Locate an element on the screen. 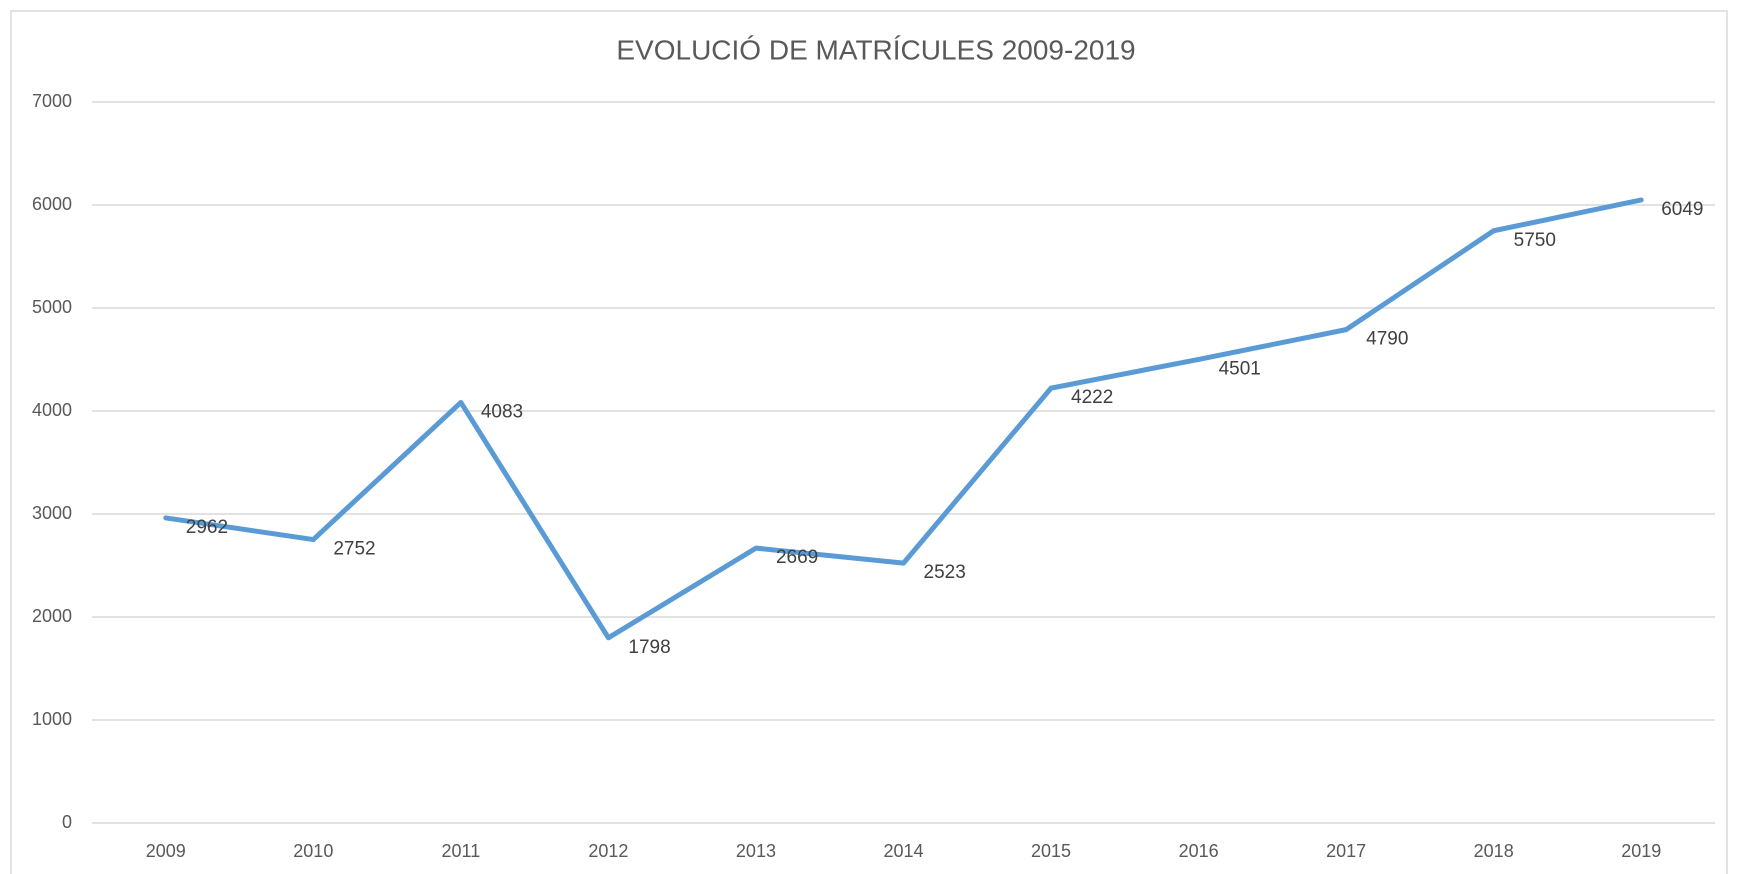 The width and height of the screenshot is (1738, 874). x-tick-label: 2012 is located at coordinates (608, 851).